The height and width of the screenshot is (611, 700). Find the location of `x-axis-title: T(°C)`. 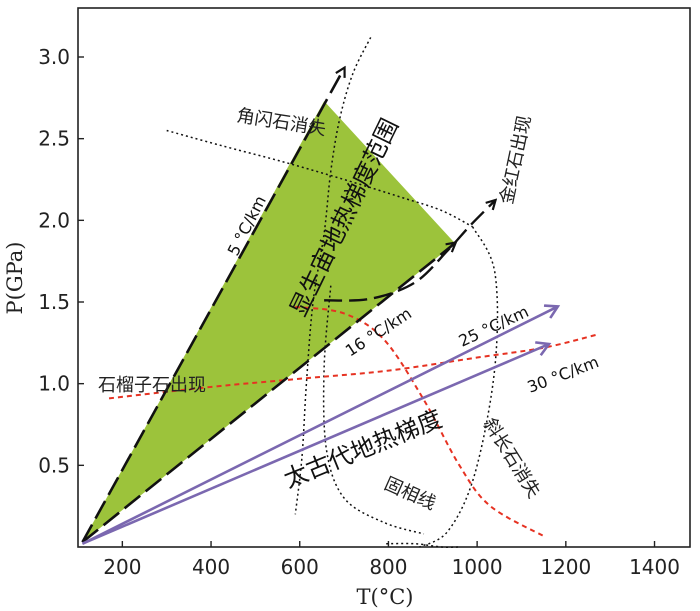

x-axis-title: T(°C) is located at coordinates (385, 597).